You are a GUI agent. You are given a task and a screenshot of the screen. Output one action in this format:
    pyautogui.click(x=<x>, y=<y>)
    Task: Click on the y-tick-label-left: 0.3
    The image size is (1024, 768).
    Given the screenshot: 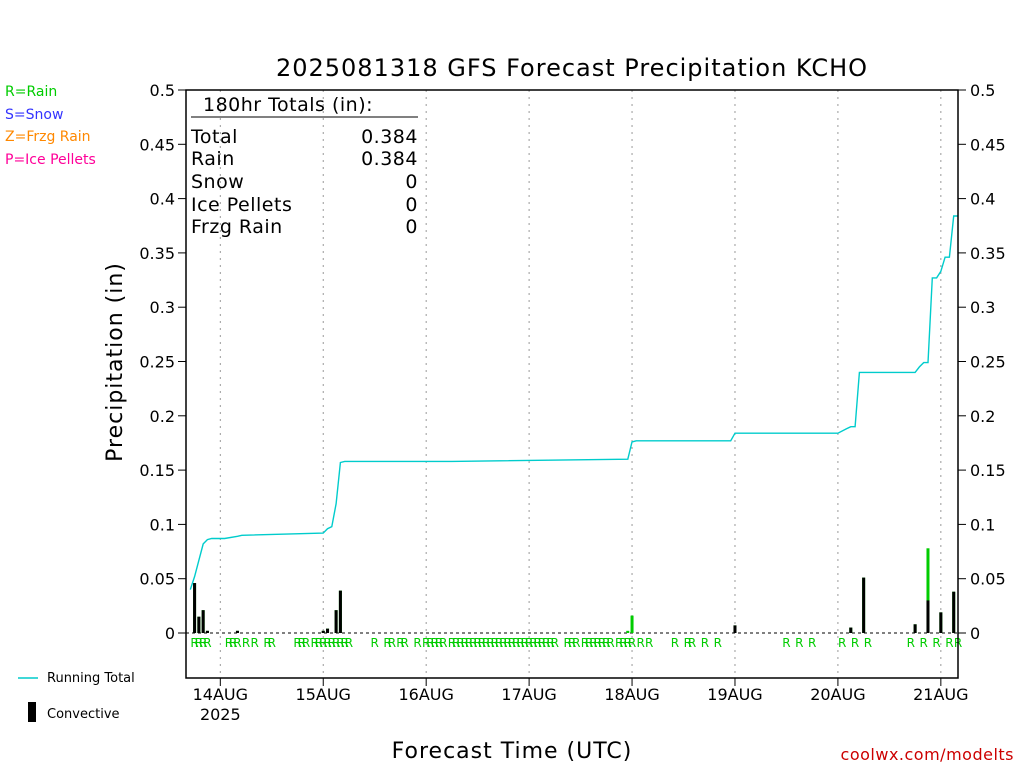 What is the action you would take?
    pyautogui.click(x=162, y=307)
    